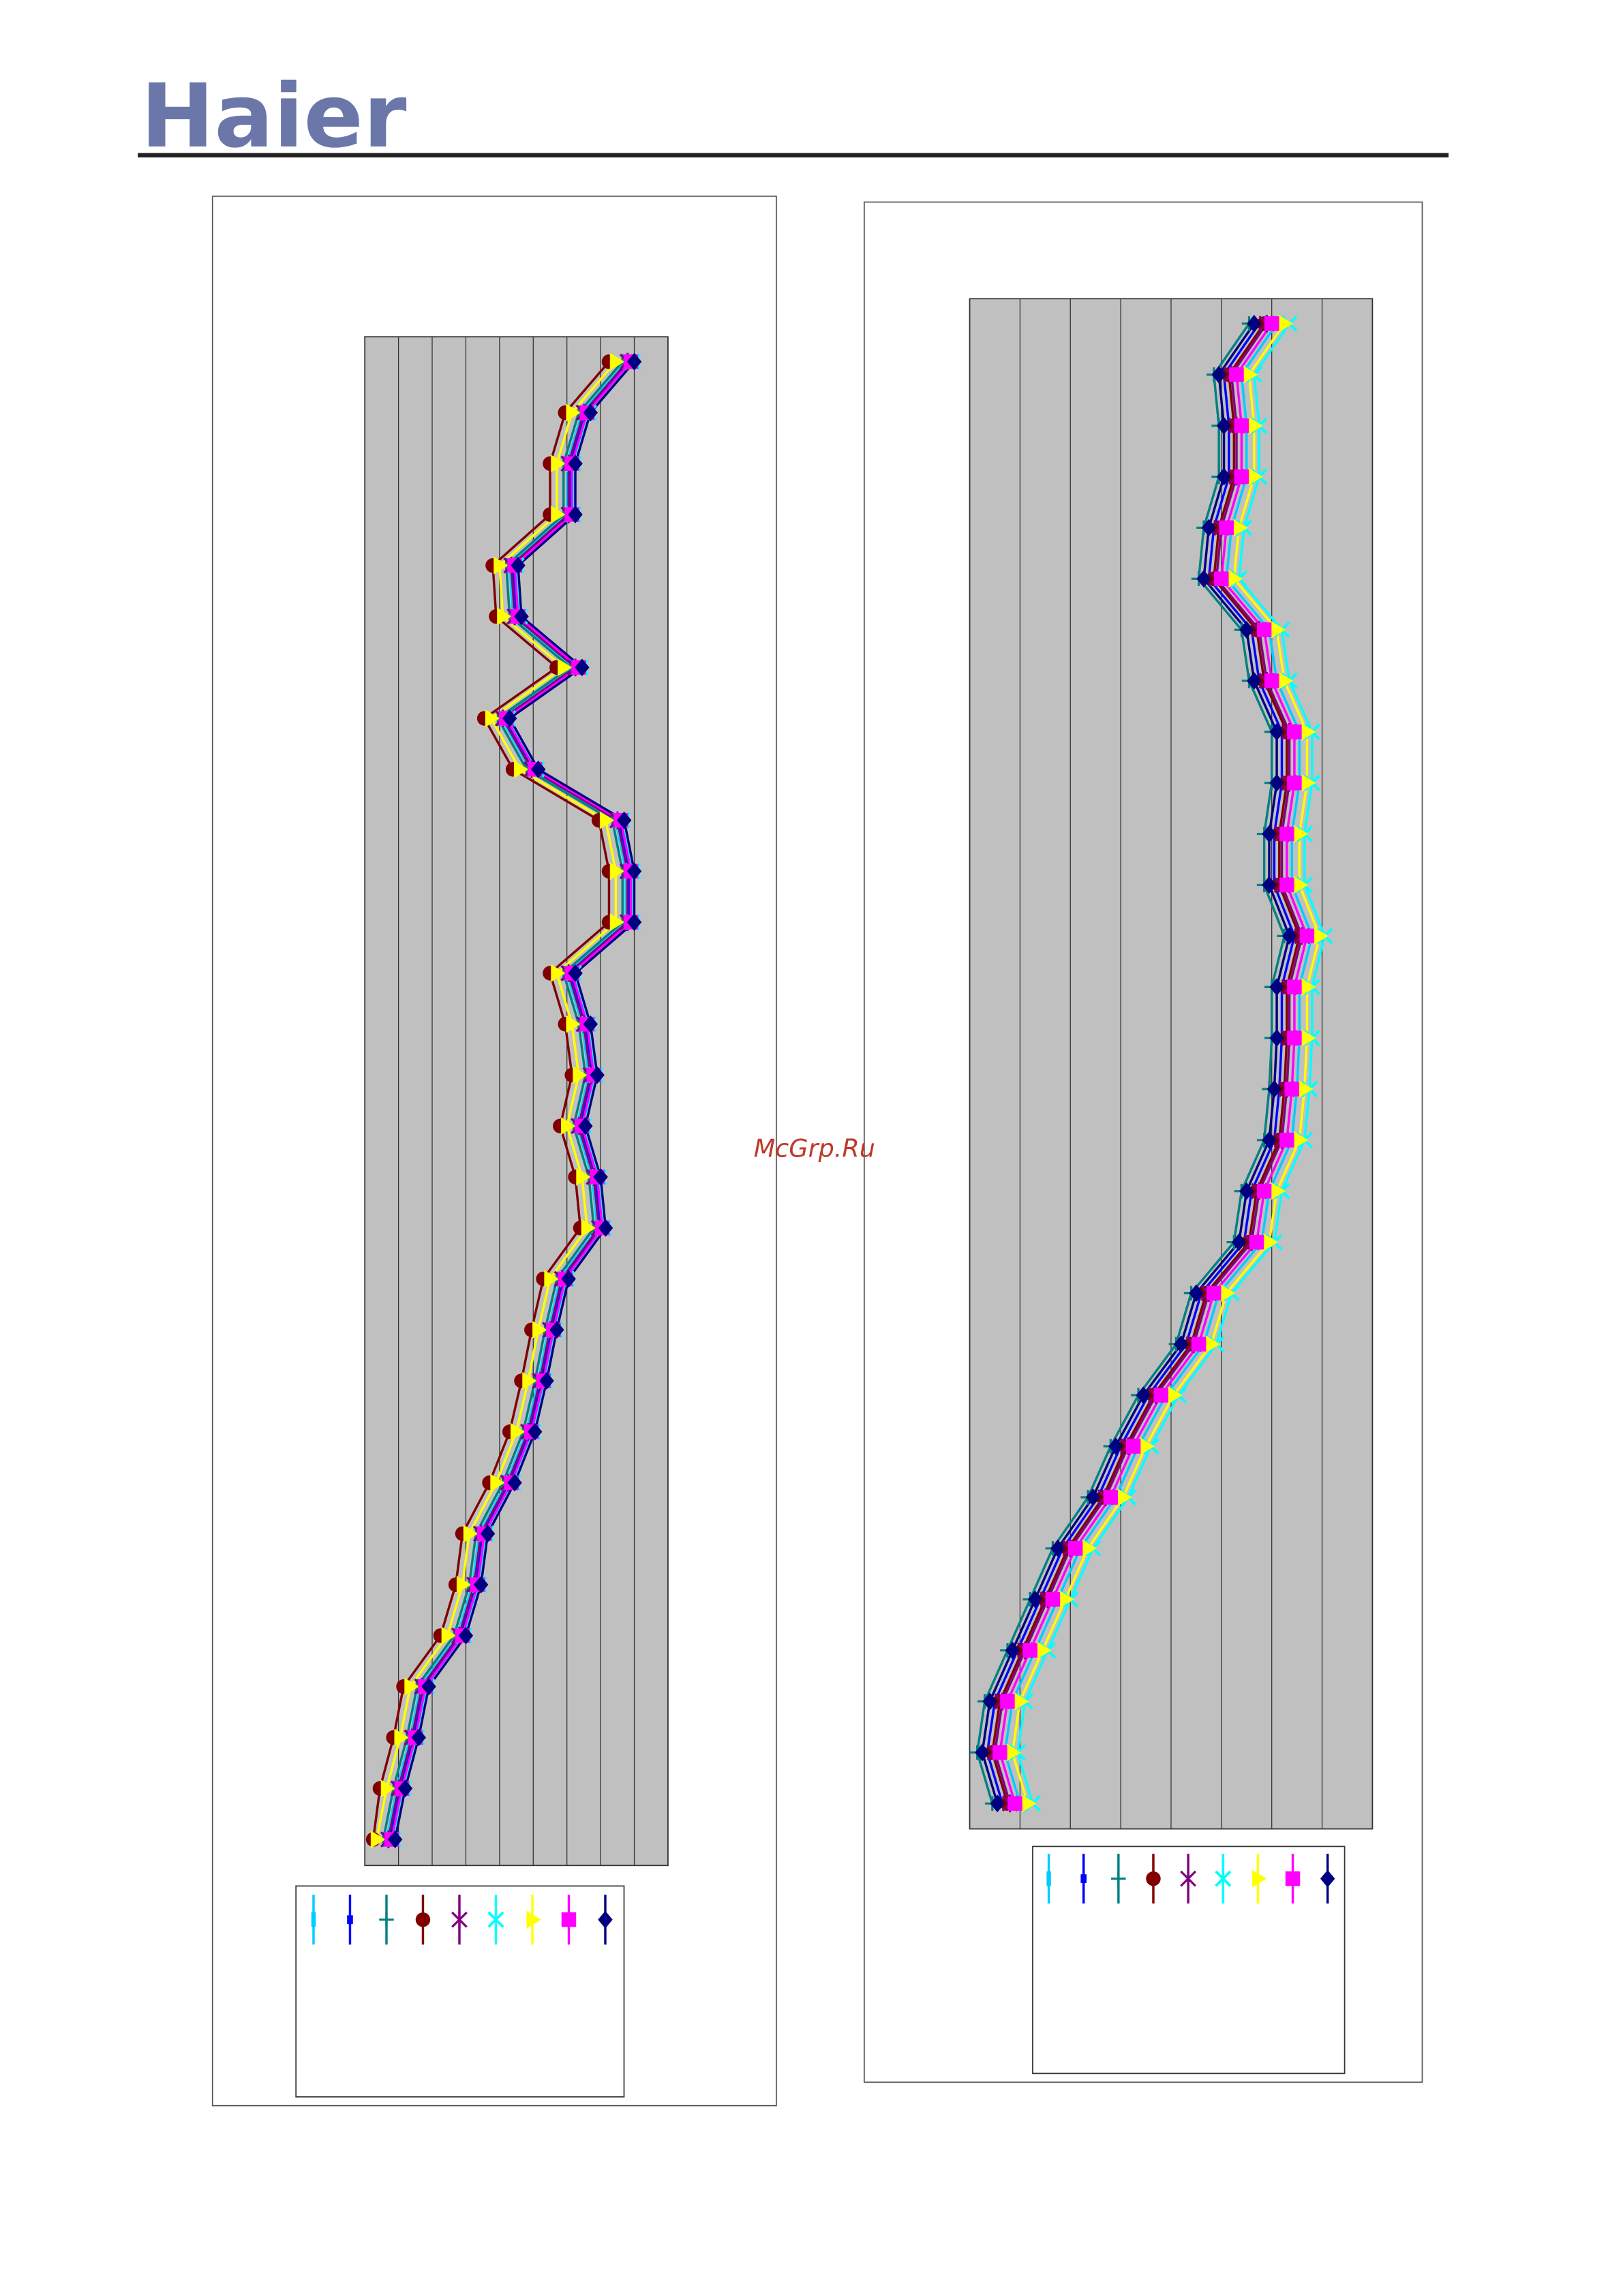 Image resolution: width=1623 pixels, height=2296 pixels. Describe the element at coordinates (814, 1148) in the screenshot. I see `watermark: McGrp.Ru` at that location.